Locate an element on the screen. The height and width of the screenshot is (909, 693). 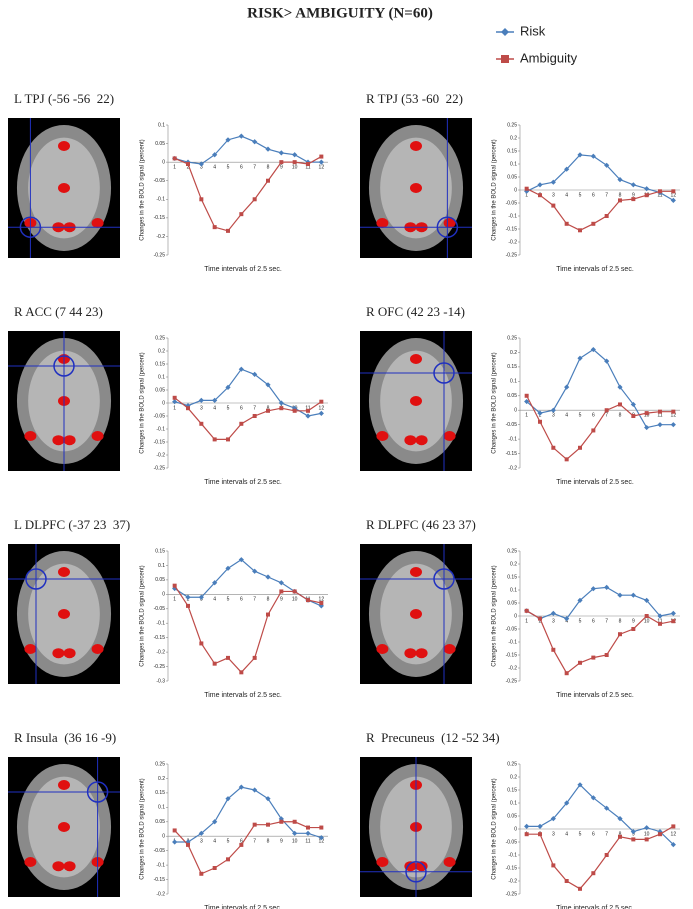
x-tick-label: 10 is located at coordinates (295, 842).